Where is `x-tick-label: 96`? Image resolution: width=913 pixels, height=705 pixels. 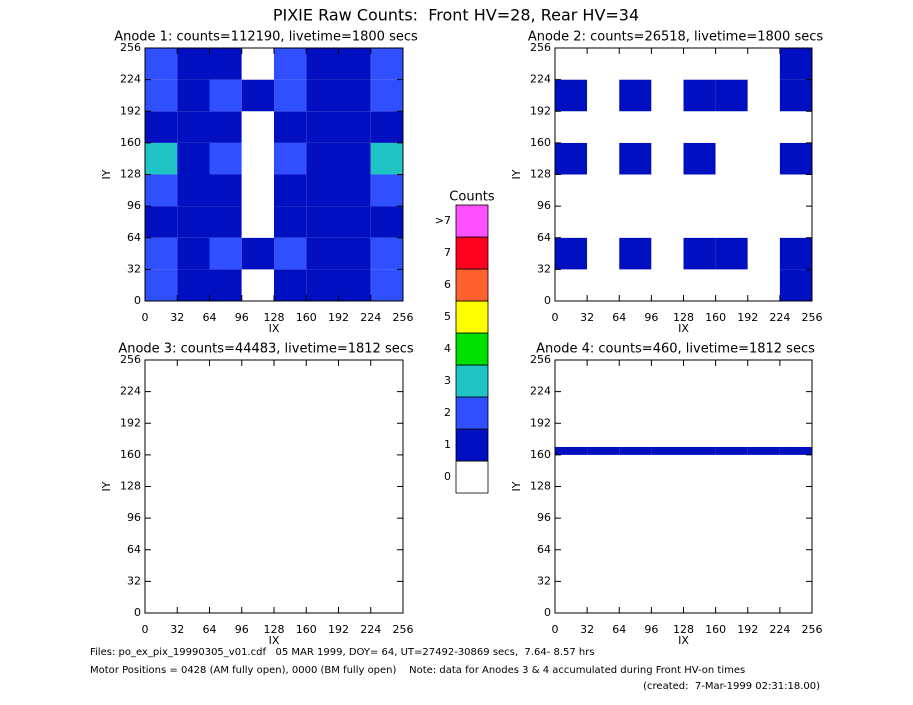 x-tick-label: 96 is located at coordinates (651, 317).